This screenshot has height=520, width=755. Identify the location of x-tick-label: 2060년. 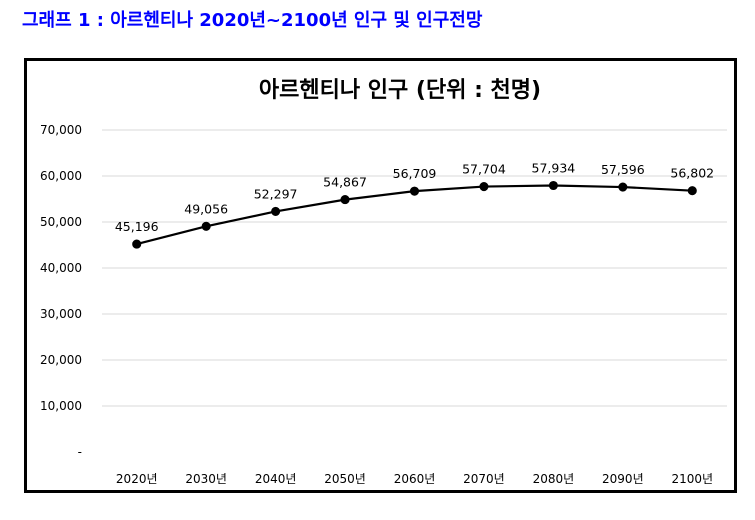
(415, 479).